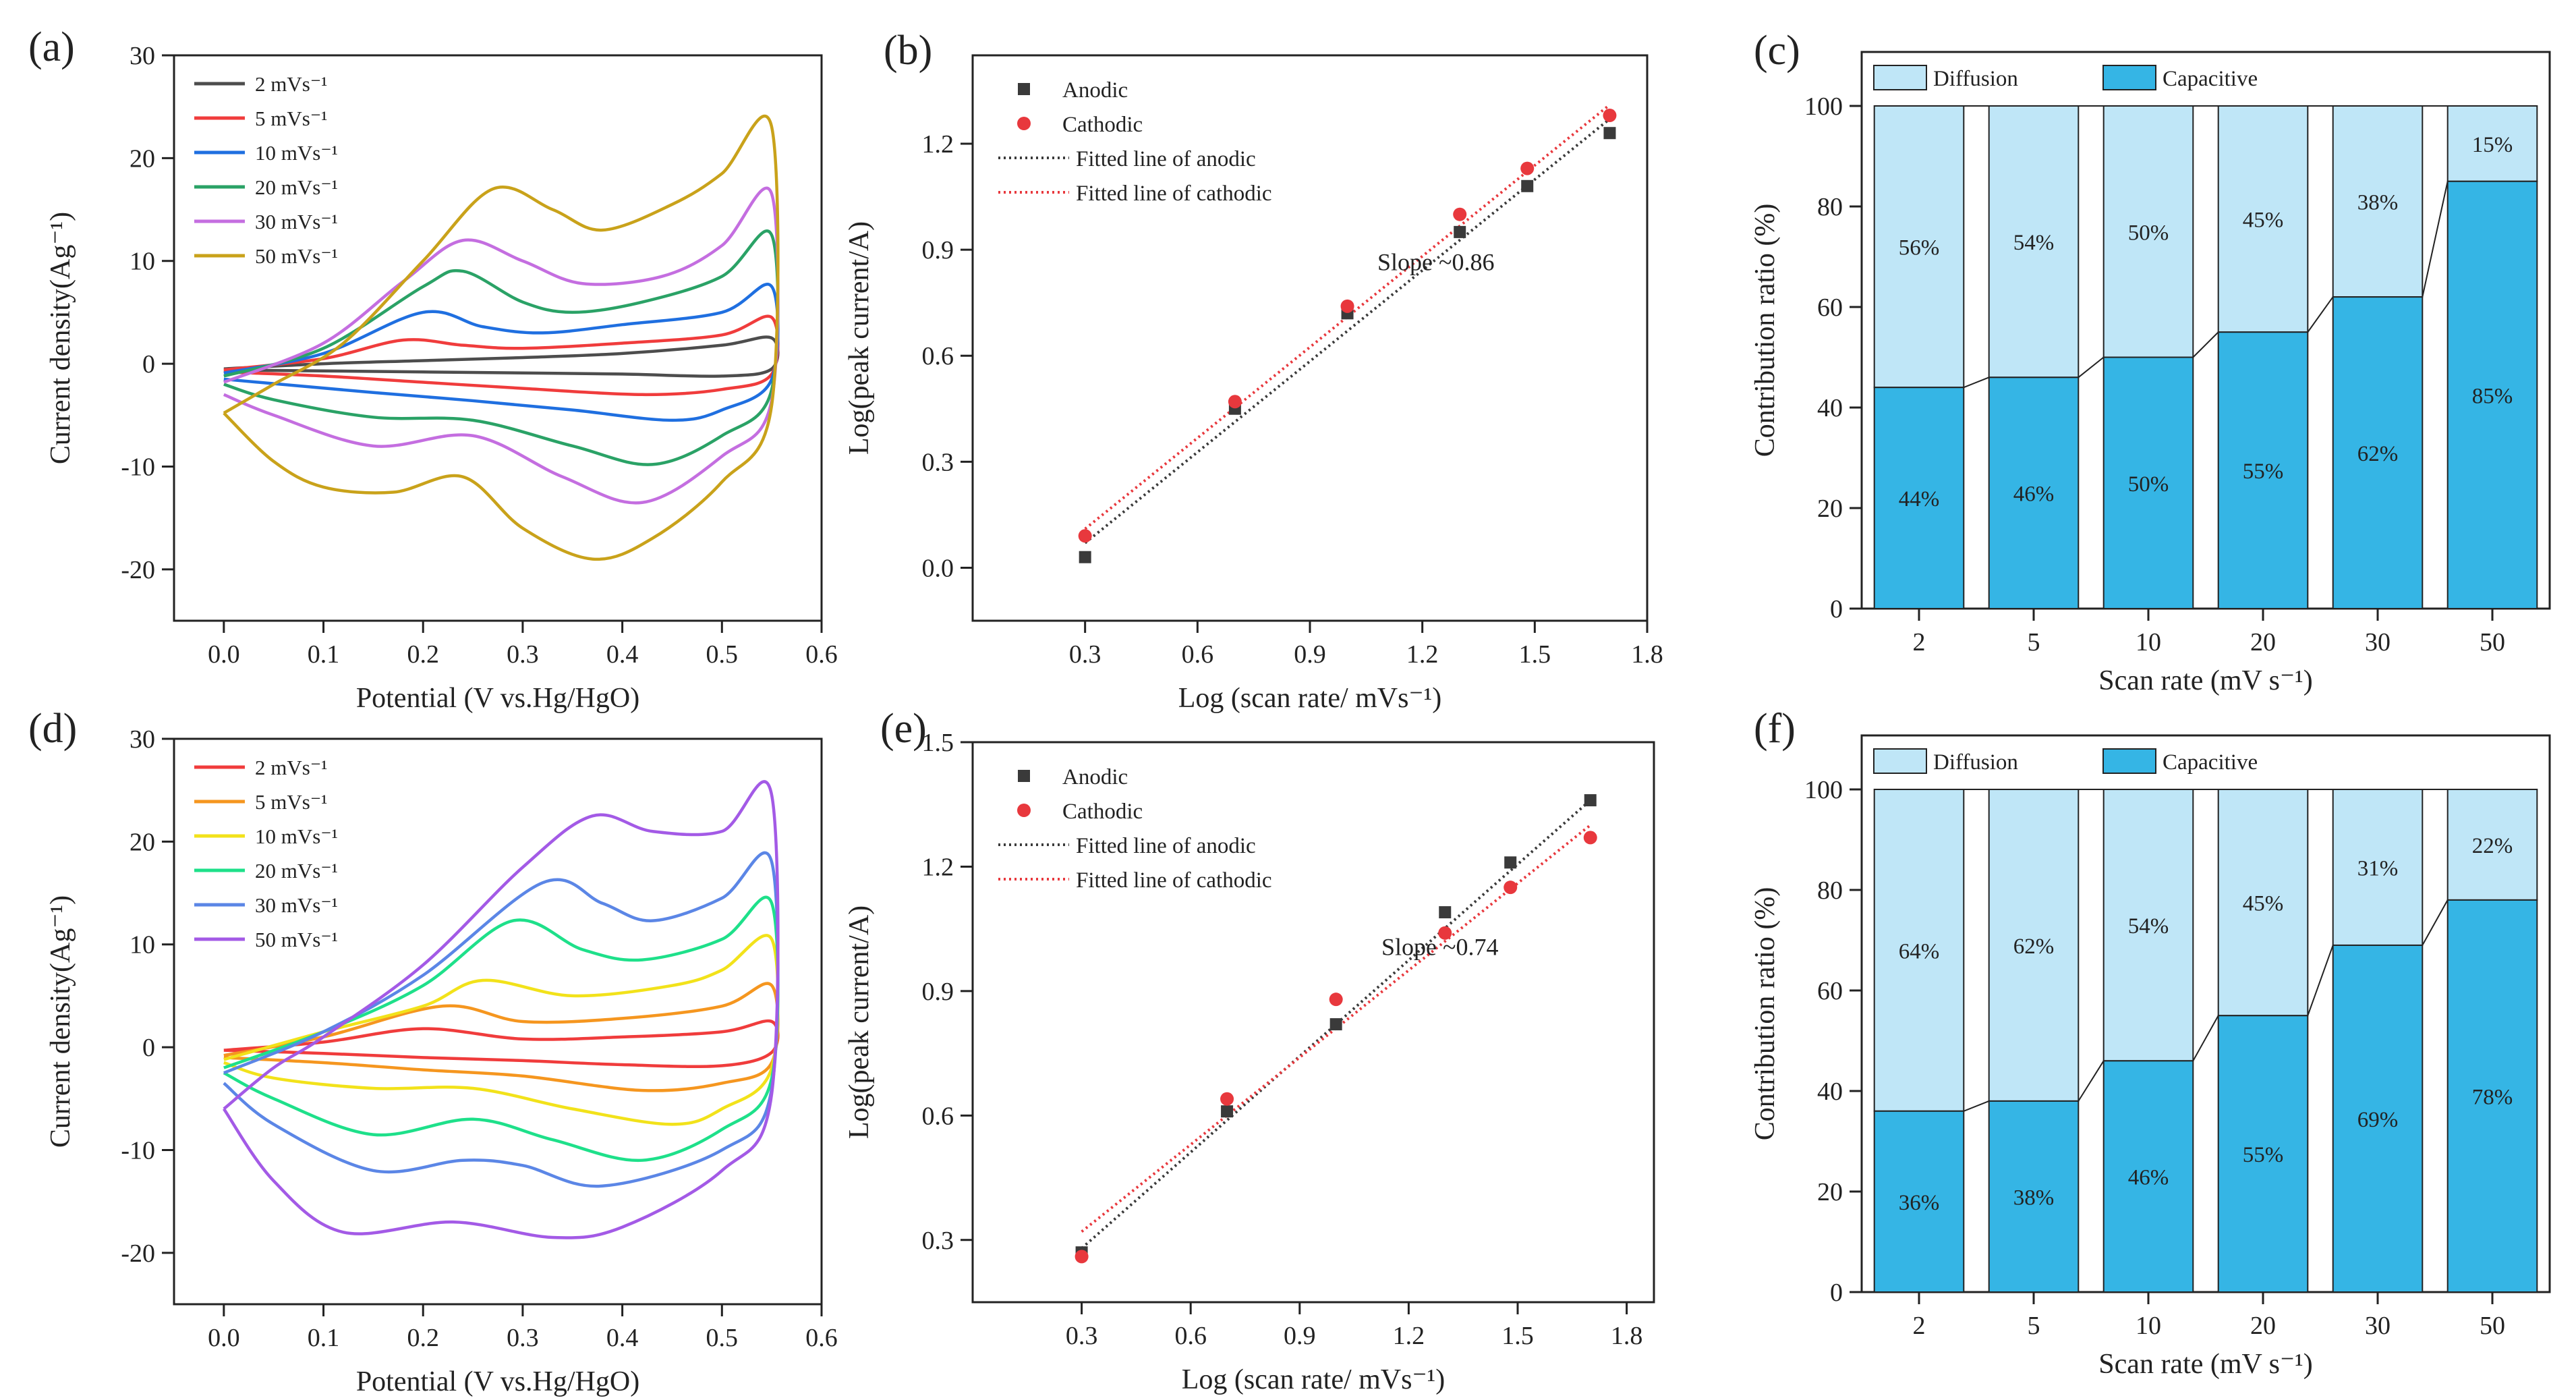 The width and height of the screenshot is (2576, 1398). I want to click on y-tick-label: 100, so click(1823, 790).